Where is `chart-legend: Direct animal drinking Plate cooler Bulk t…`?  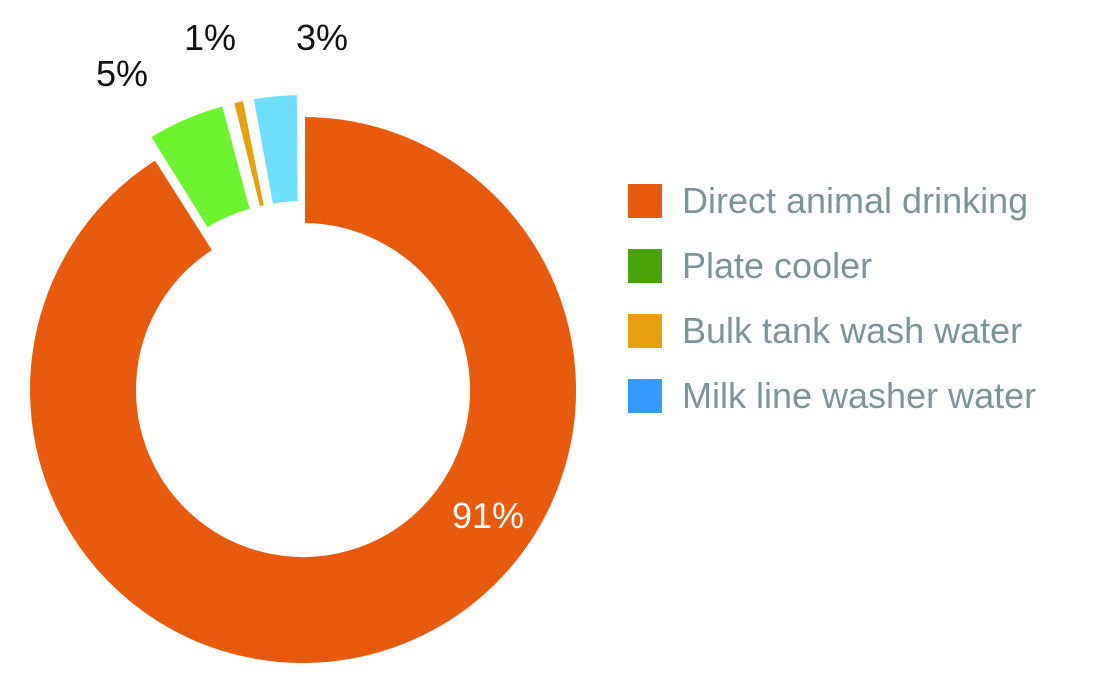 chart-legend: Direct animal drinking Plate cooler Bulk t… is located at coordinates (832, 298).